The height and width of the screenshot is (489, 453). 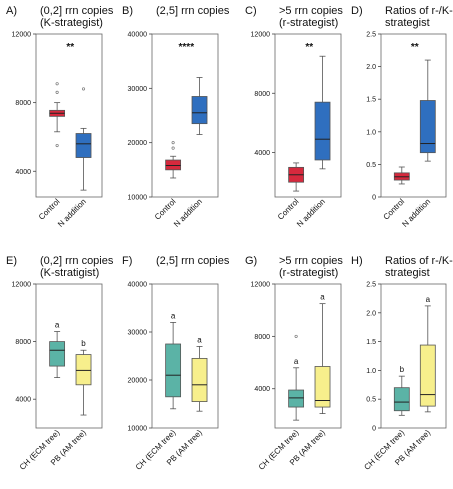 I want to click on panel-label: C), so click(x=251, y=11).